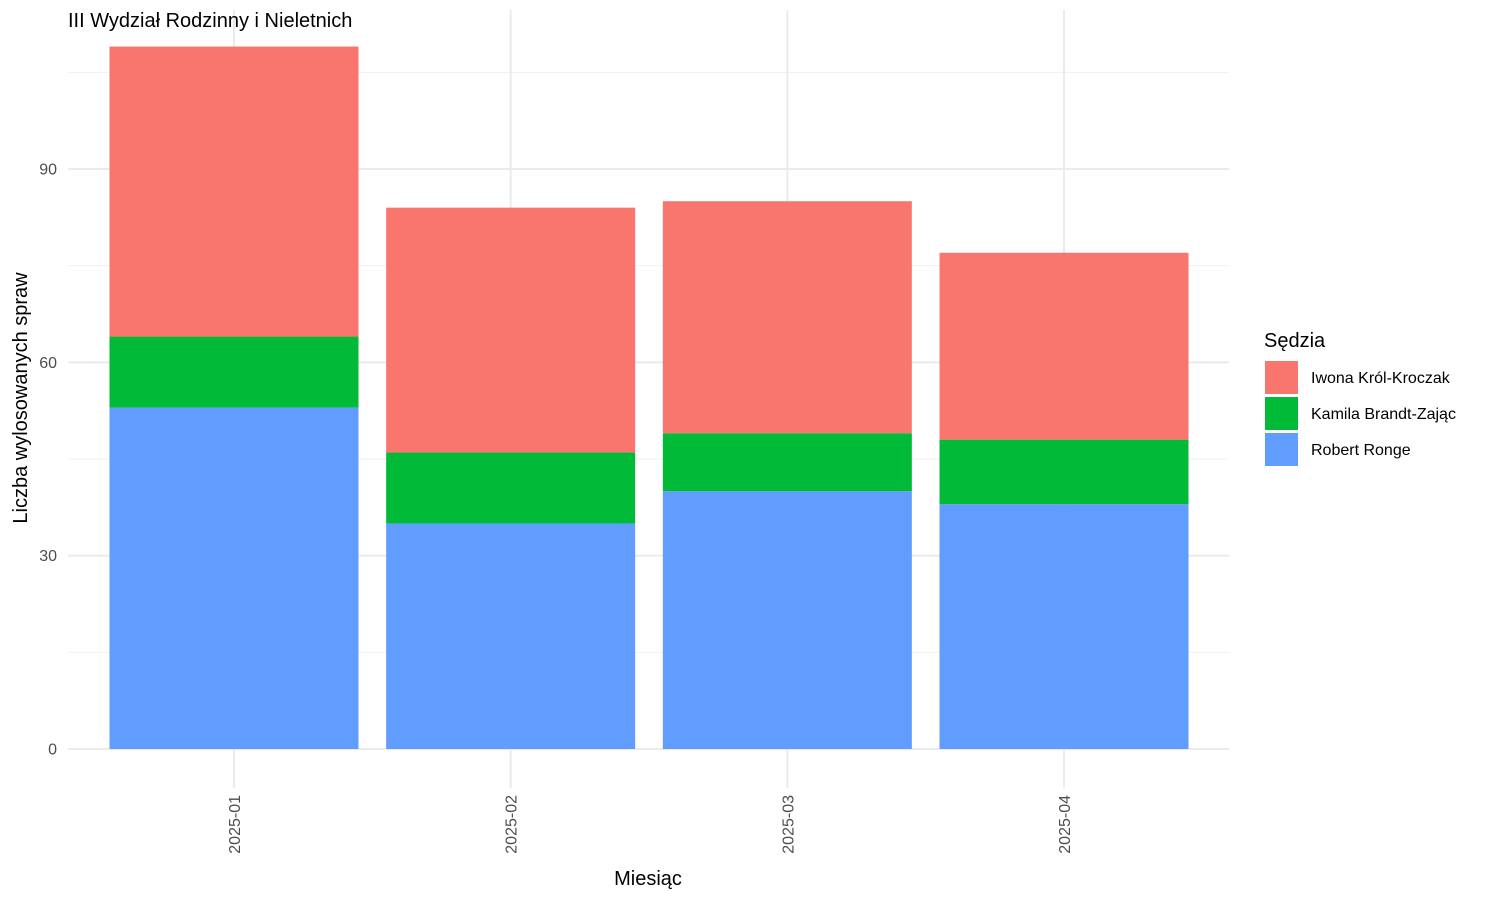 The width and height of the screenshot is (1500, 905). I want to click on y-tick-label: 60, so click(48, 363).